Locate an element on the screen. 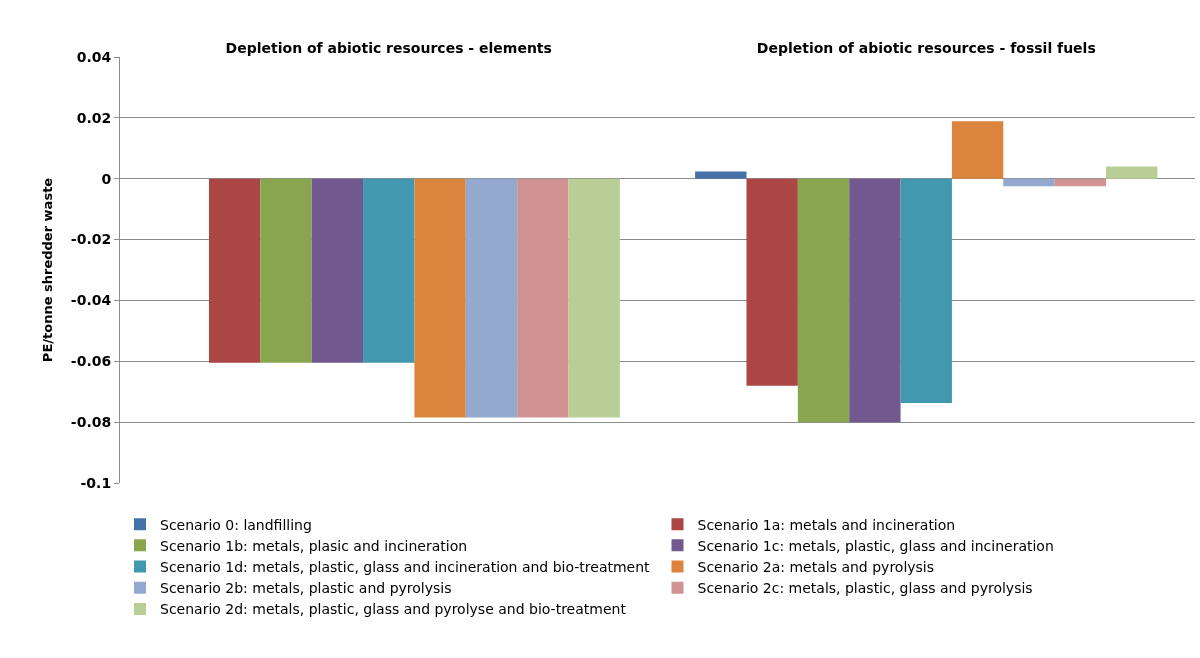 The width and height of the screenshot is (1200, 658). legend-label: Scenario 2c: metals, plastic, glass and pyrolysis is located at coordinates (865, 588).